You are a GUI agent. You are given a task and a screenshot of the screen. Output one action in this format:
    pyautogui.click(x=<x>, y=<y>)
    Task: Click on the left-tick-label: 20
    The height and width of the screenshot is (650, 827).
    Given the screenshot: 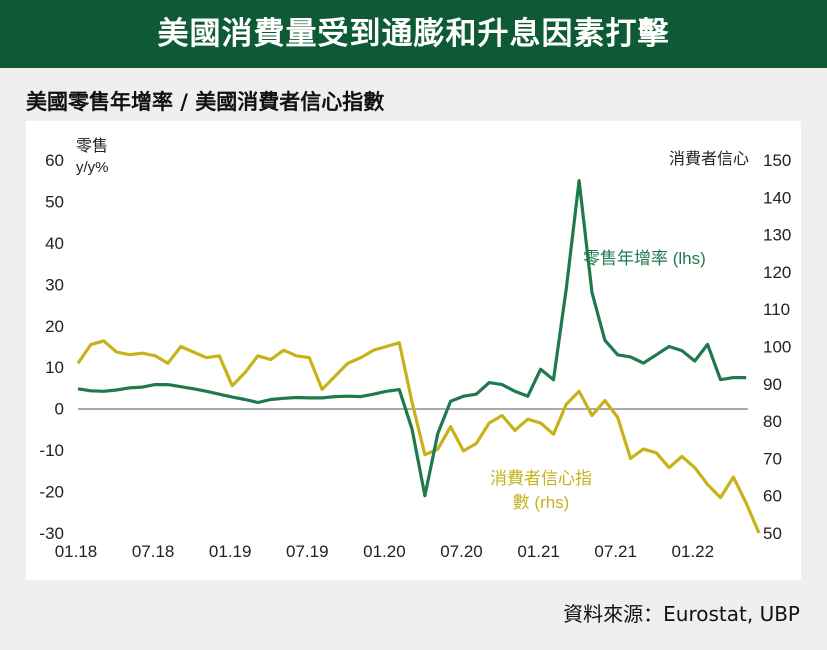 What is the action you would take?
    pyautogui.click(x=54, y=326)
    